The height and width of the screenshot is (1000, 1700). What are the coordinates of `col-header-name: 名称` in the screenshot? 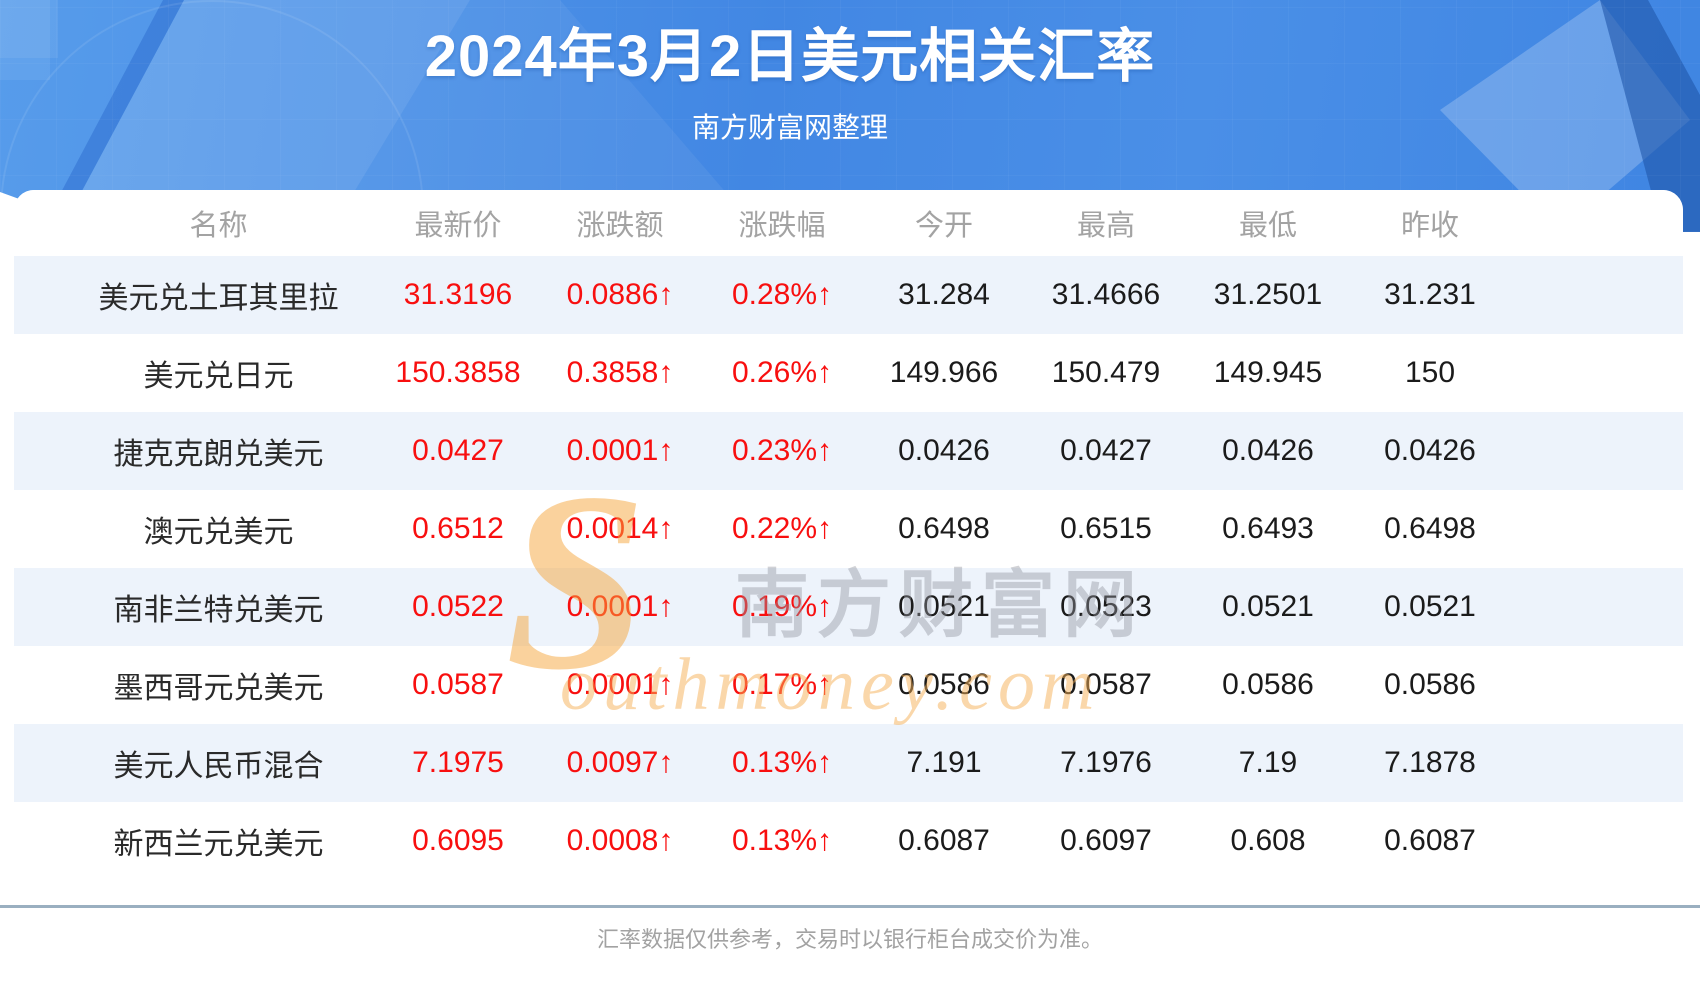 It's located at (218, 226).